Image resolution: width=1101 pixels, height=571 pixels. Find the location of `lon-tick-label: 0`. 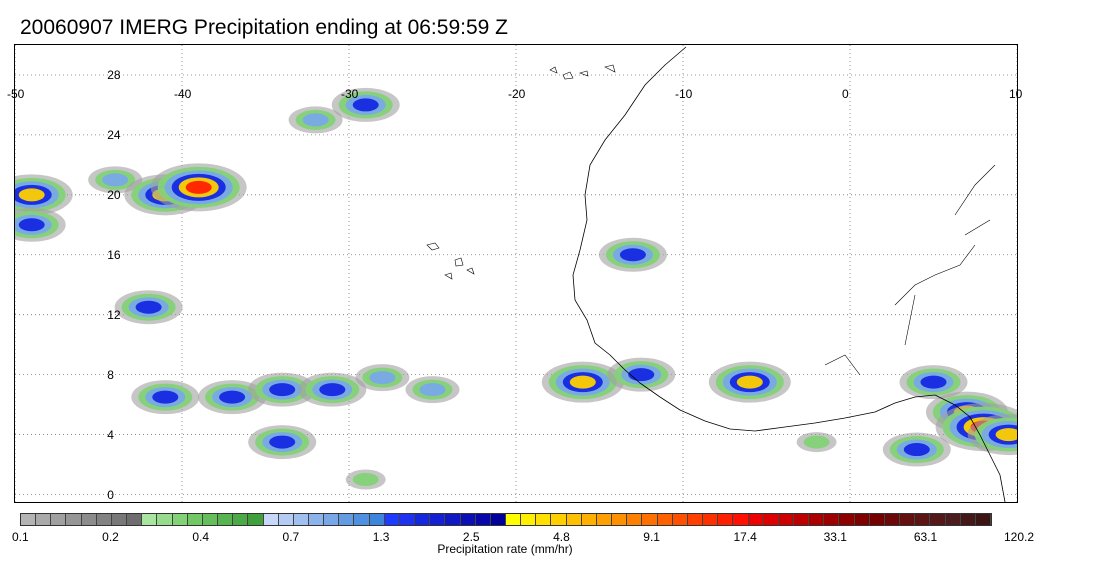

lon-tick-label: 0 is located at coordinates (845, 94).